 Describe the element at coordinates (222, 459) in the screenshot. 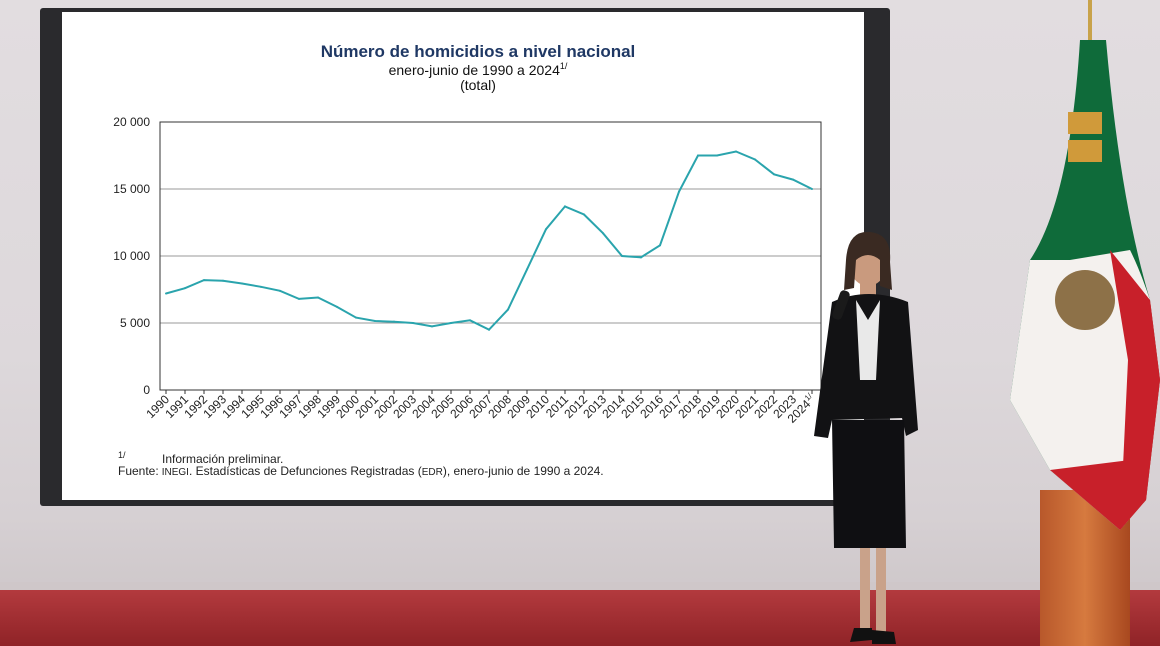

I see `footnote-text: Información preliminar.` at that location.